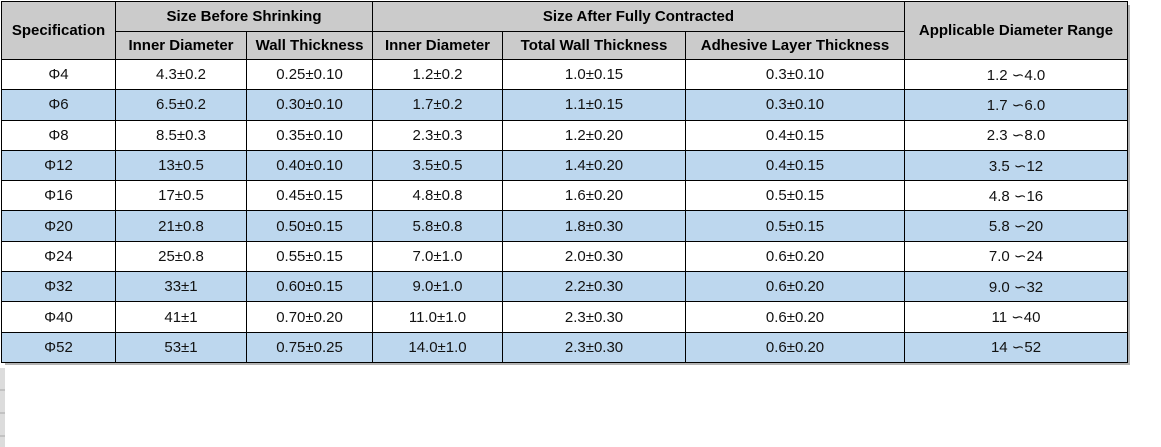  I want to click on header-specification: Specification, so click(58, 30).